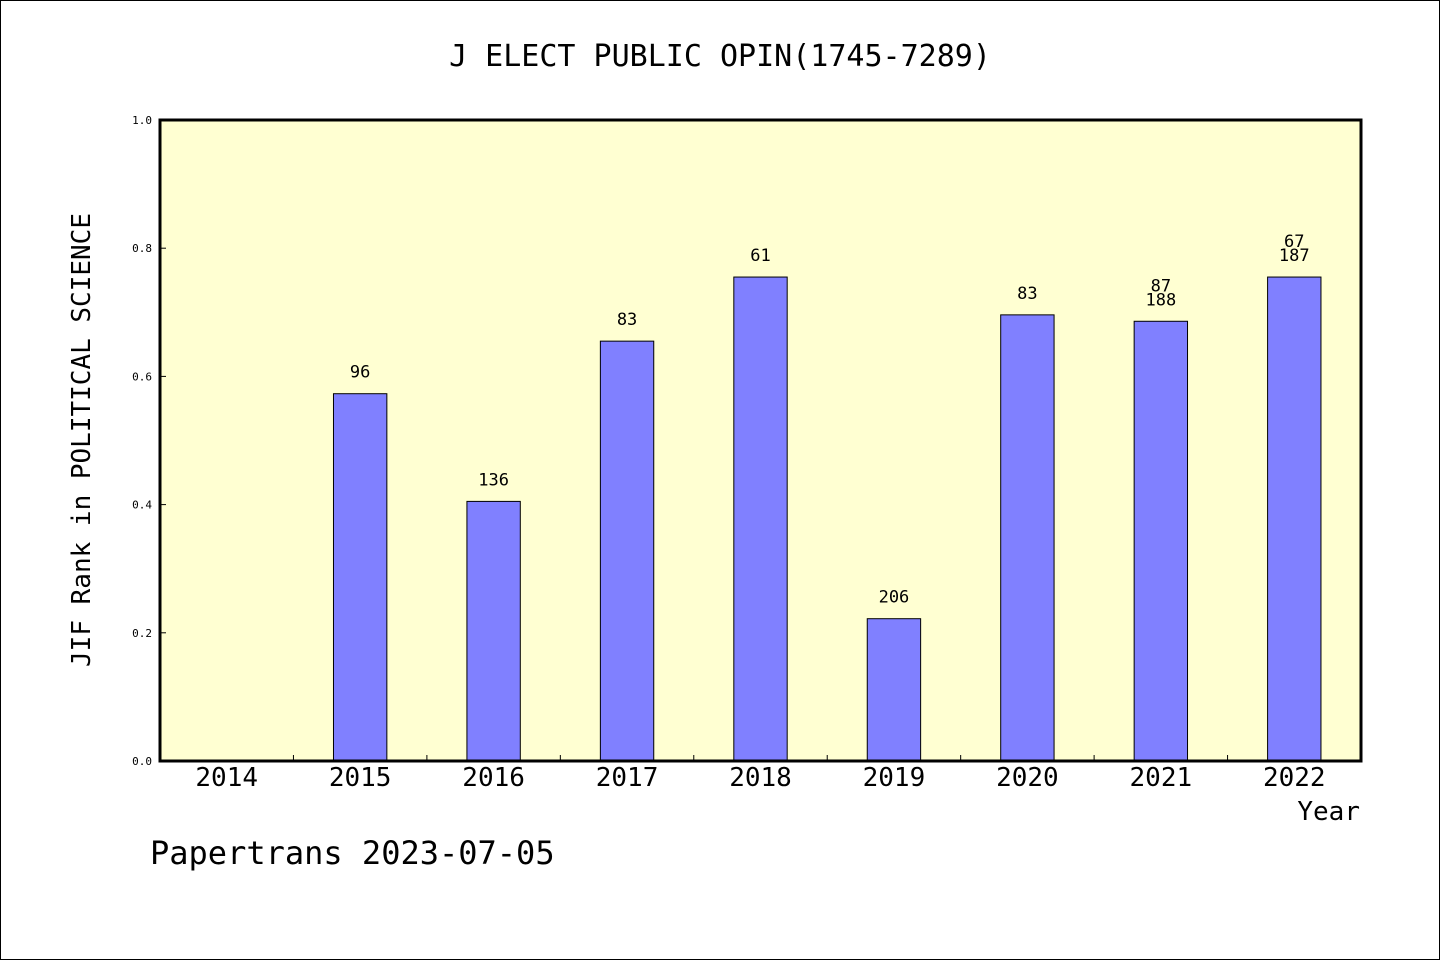 The height and width of the screenshot is (960, 1440). What do you see at coordinates (493, 778) in the screenshot?
I see `x-tick-label: 2016` at bounding box center [493, 778].